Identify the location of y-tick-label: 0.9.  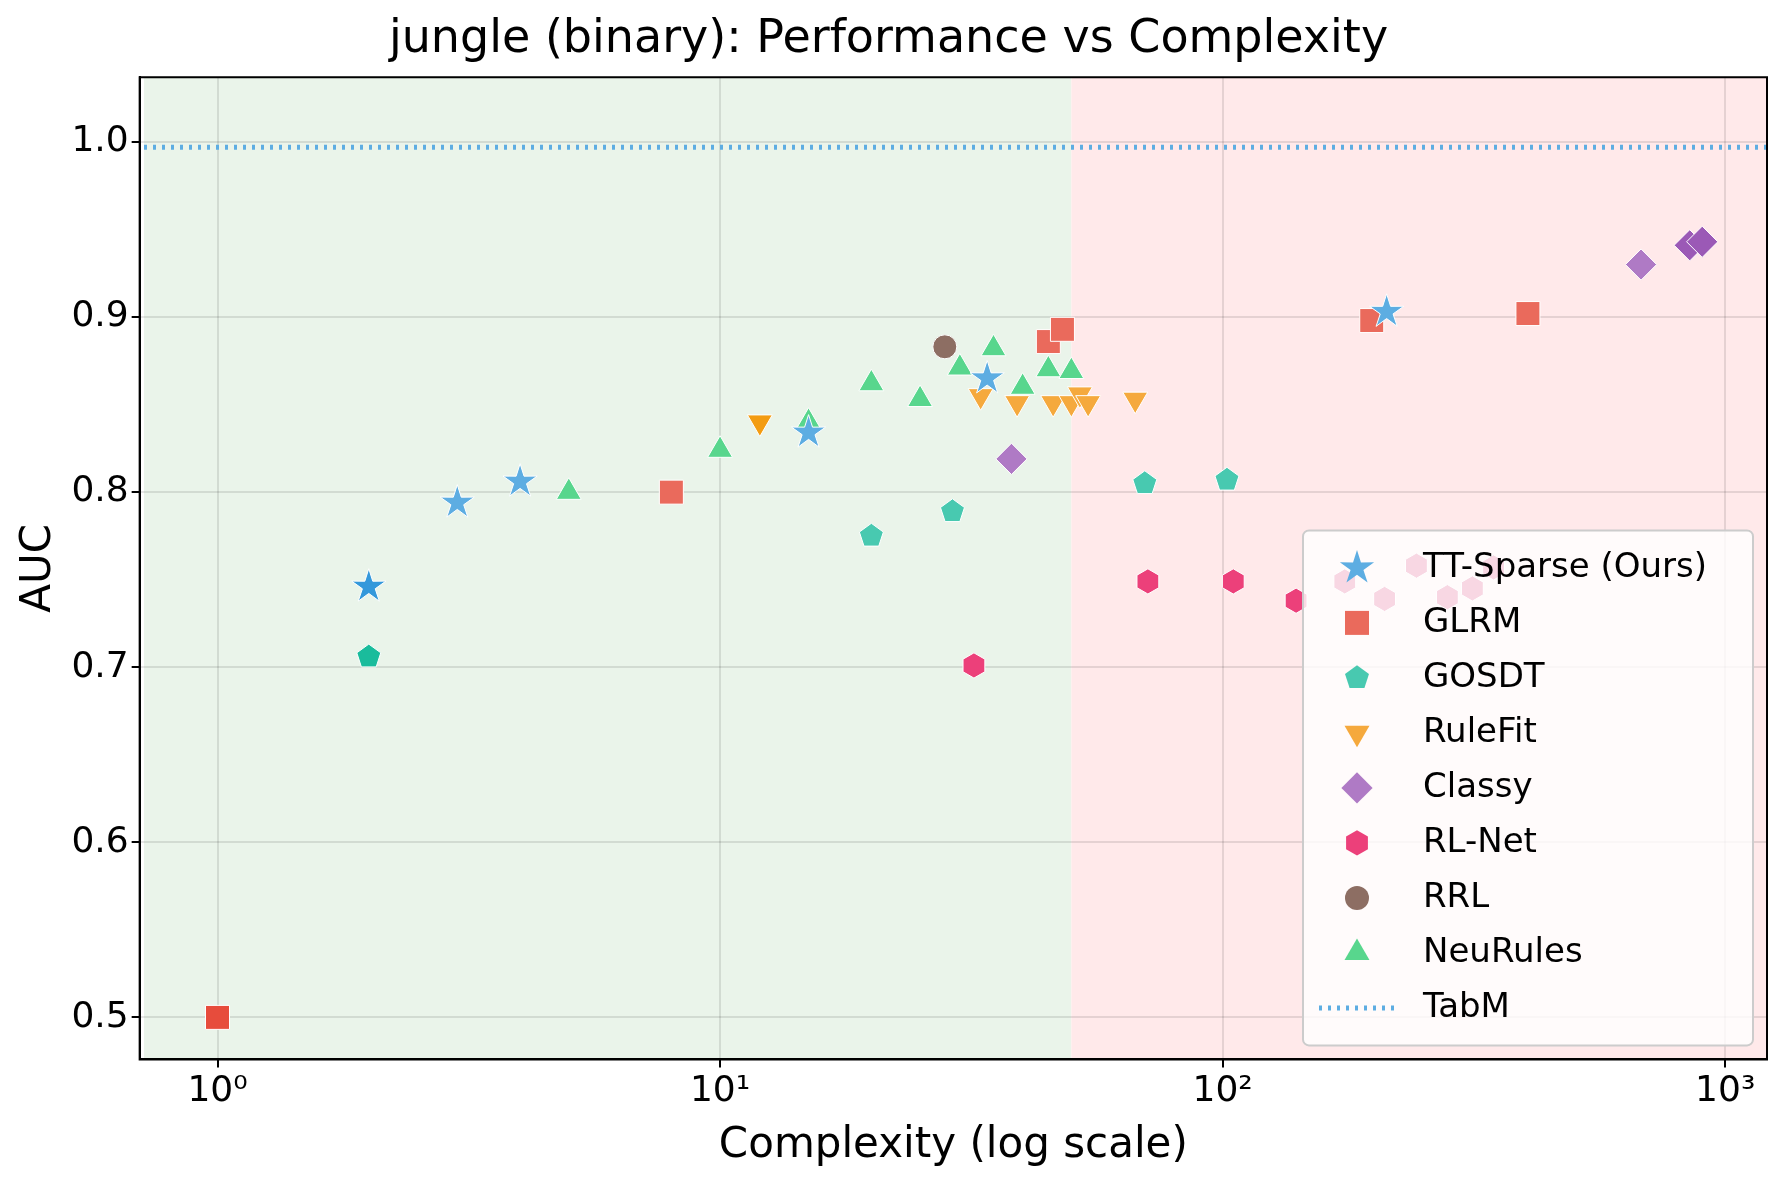
(100, 314).